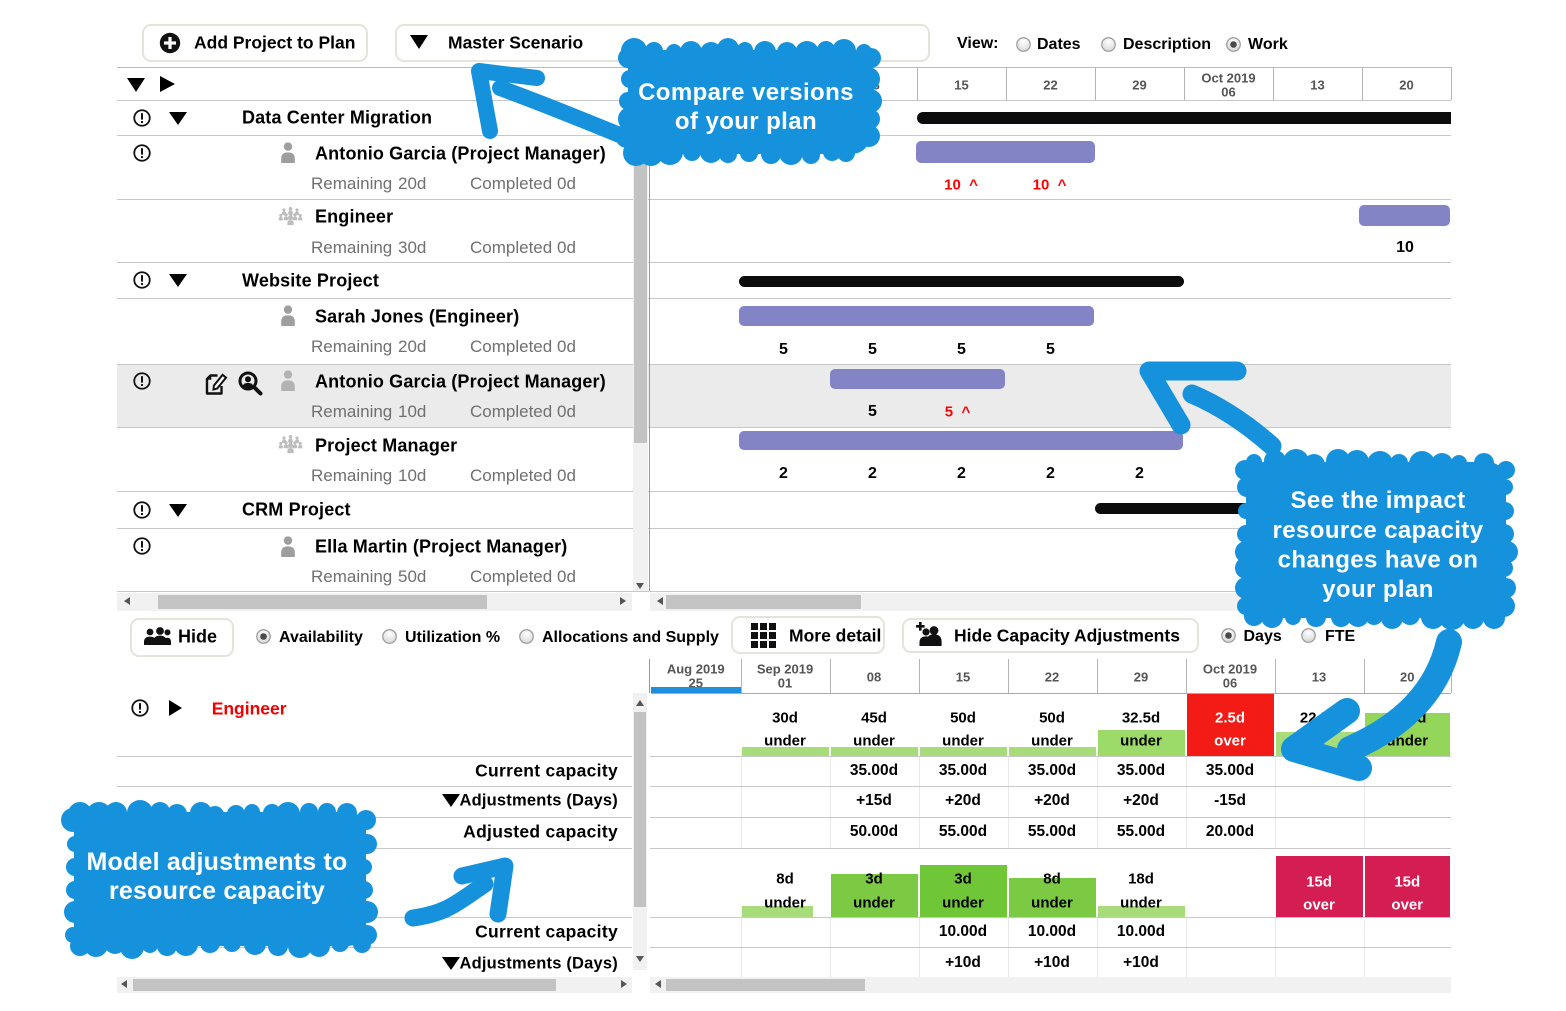 This screenshot has height=1011, width=1566. Describe the element at coordinates (1378, 589) in the screenshot. I see `svg-text: your plan` at that location.